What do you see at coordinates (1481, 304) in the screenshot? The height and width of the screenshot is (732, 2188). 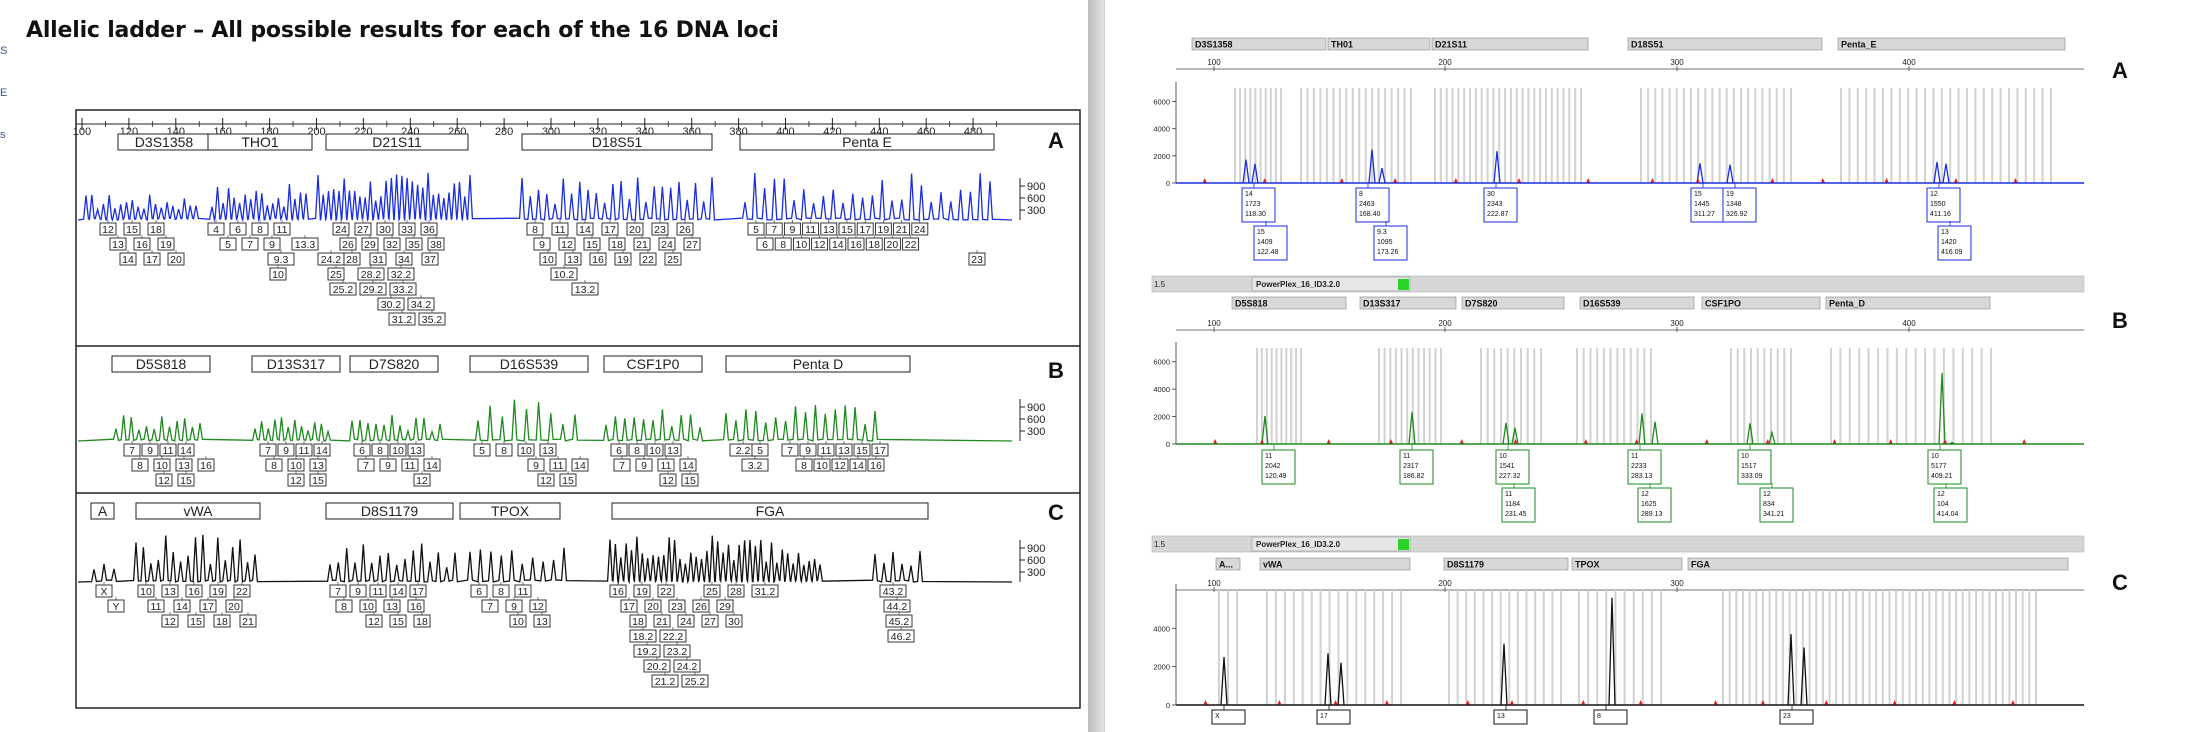 I see `locus-tab-label: D7S820` at bounding box center [1481, 304].